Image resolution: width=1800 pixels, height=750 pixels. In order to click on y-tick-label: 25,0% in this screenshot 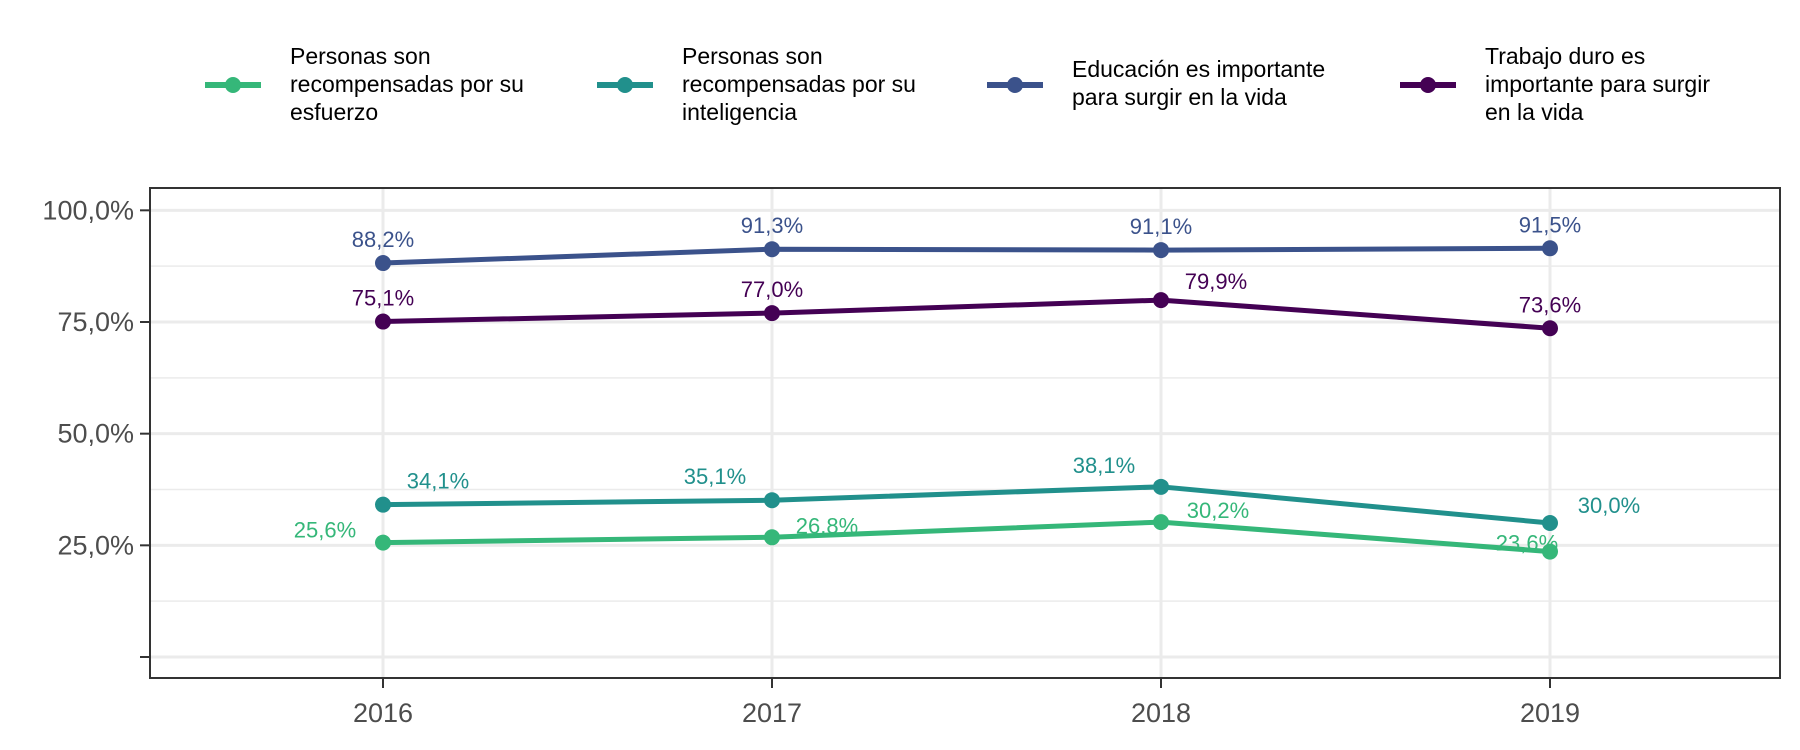, I will do `click(95, 545)`.